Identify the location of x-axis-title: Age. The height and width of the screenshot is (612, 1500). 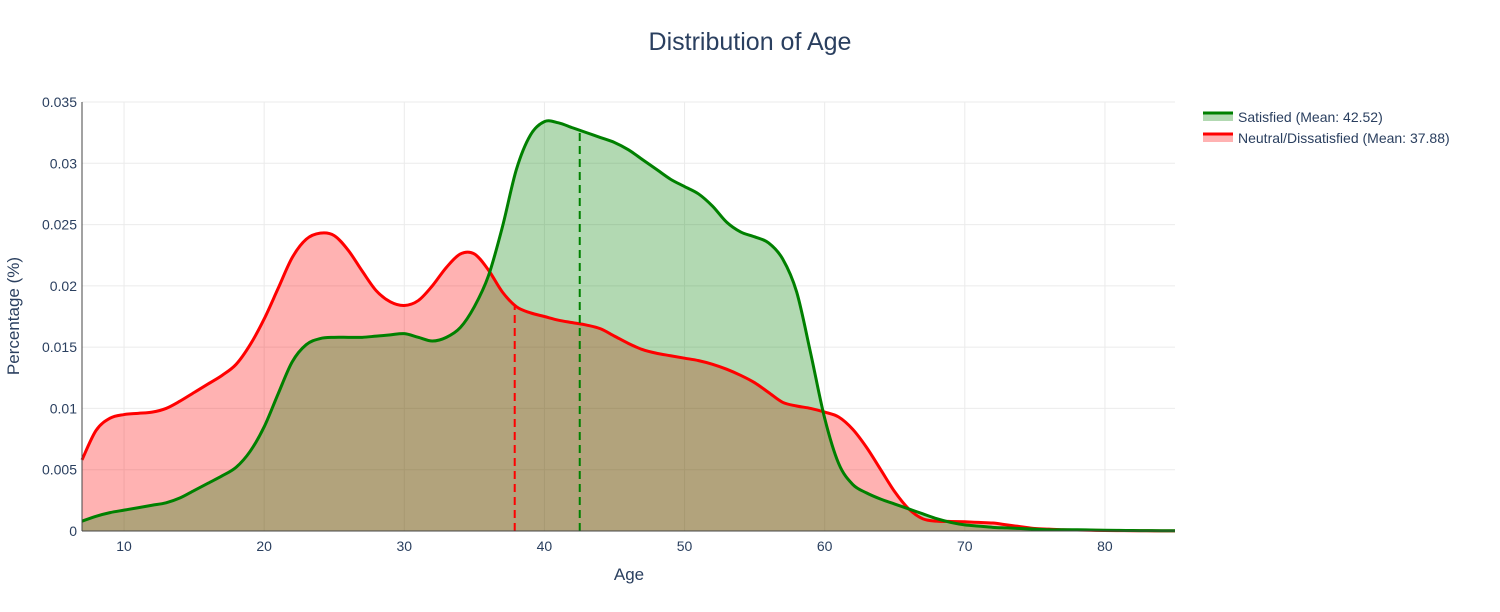
(629, 574).